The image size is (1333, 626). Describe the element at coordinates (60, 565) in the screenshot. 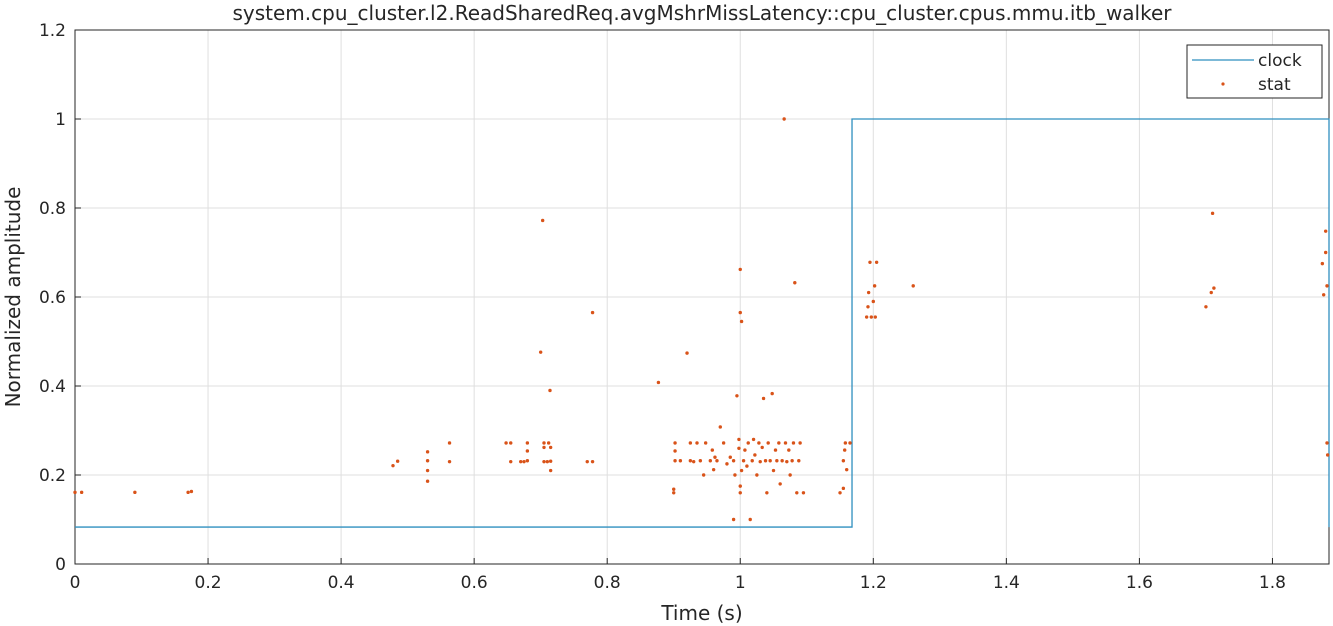

I see `y-tick-label: 0` at that location.